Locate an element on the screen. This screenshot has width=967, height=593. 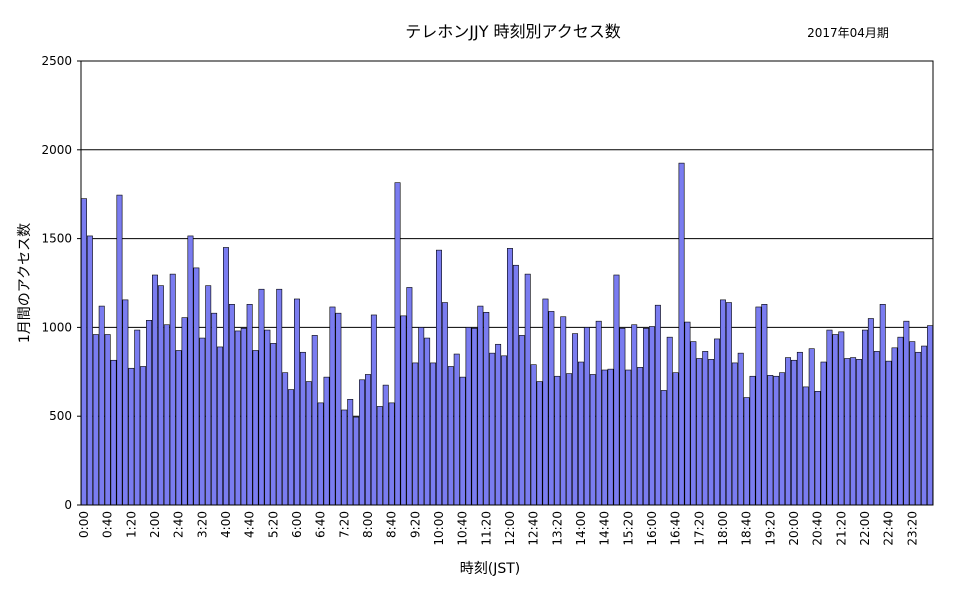
x-tick-label: 0:40 is located at coordinates (108, 524).